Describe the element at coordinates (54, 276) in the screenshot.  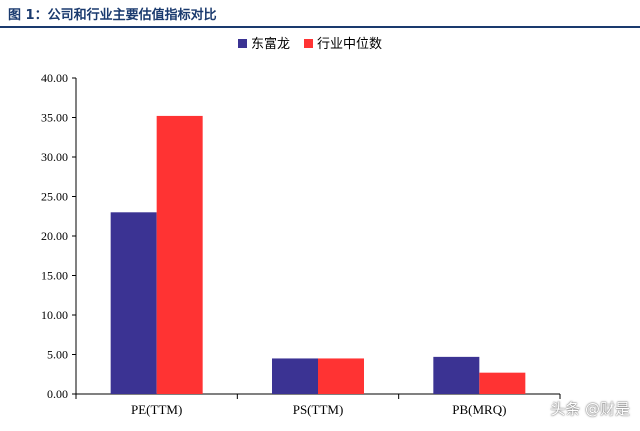
I see `y-tick-label: 15.00` at that location.